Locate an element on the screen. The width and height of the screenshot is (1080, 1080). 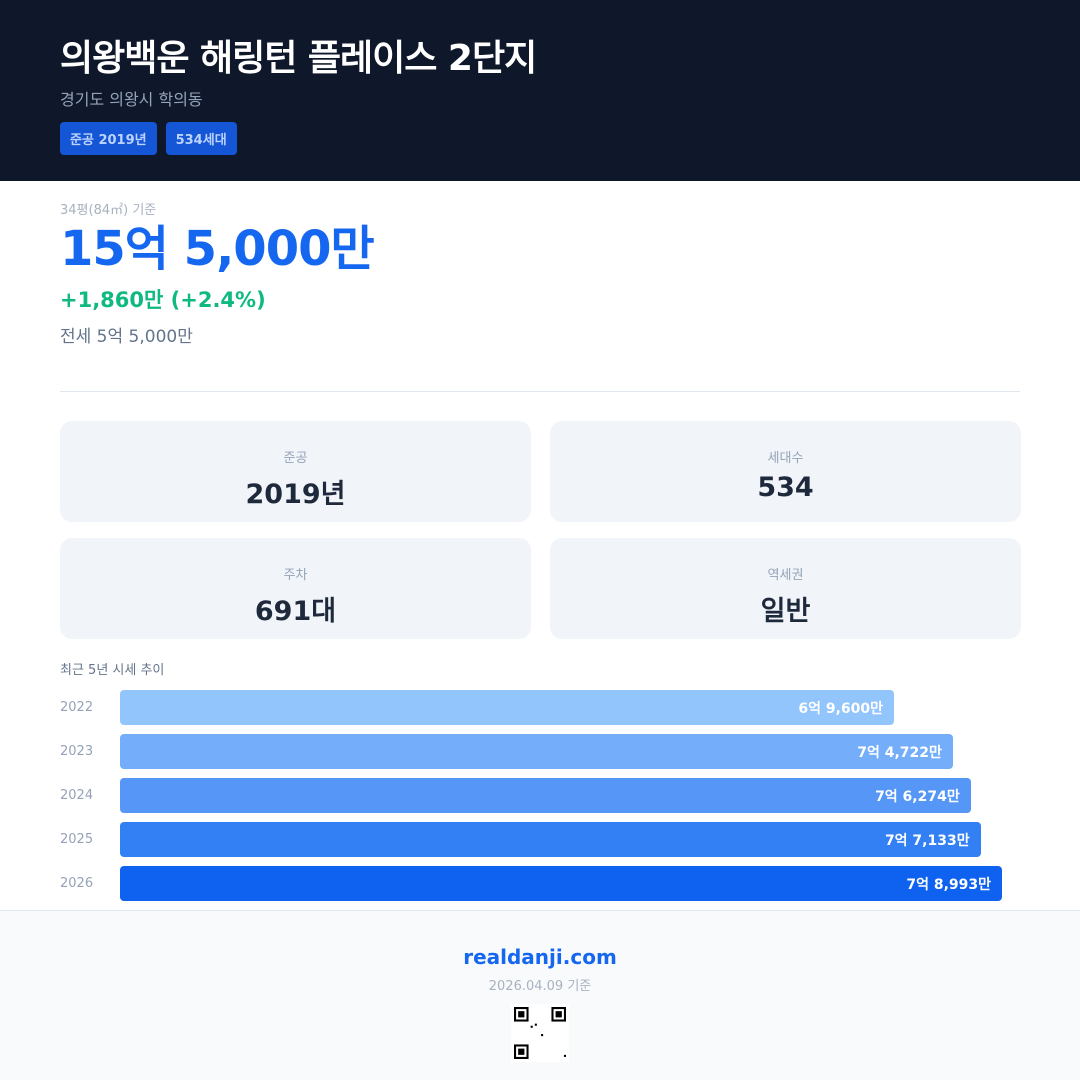
trend-year: 2026 is located at coordinates (77, 883).